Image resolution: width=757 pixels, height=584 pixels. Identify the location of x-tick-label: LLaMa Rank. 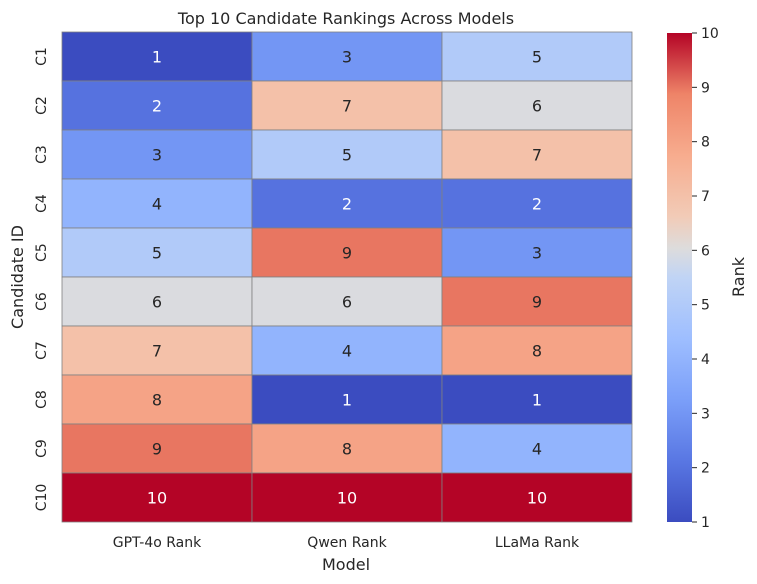
(537, 543).